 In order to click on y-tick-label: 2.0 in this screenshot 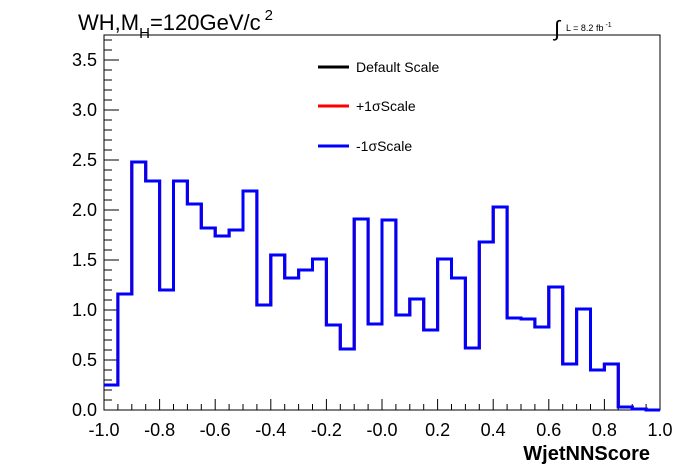, I will do `click(84, 210)`.